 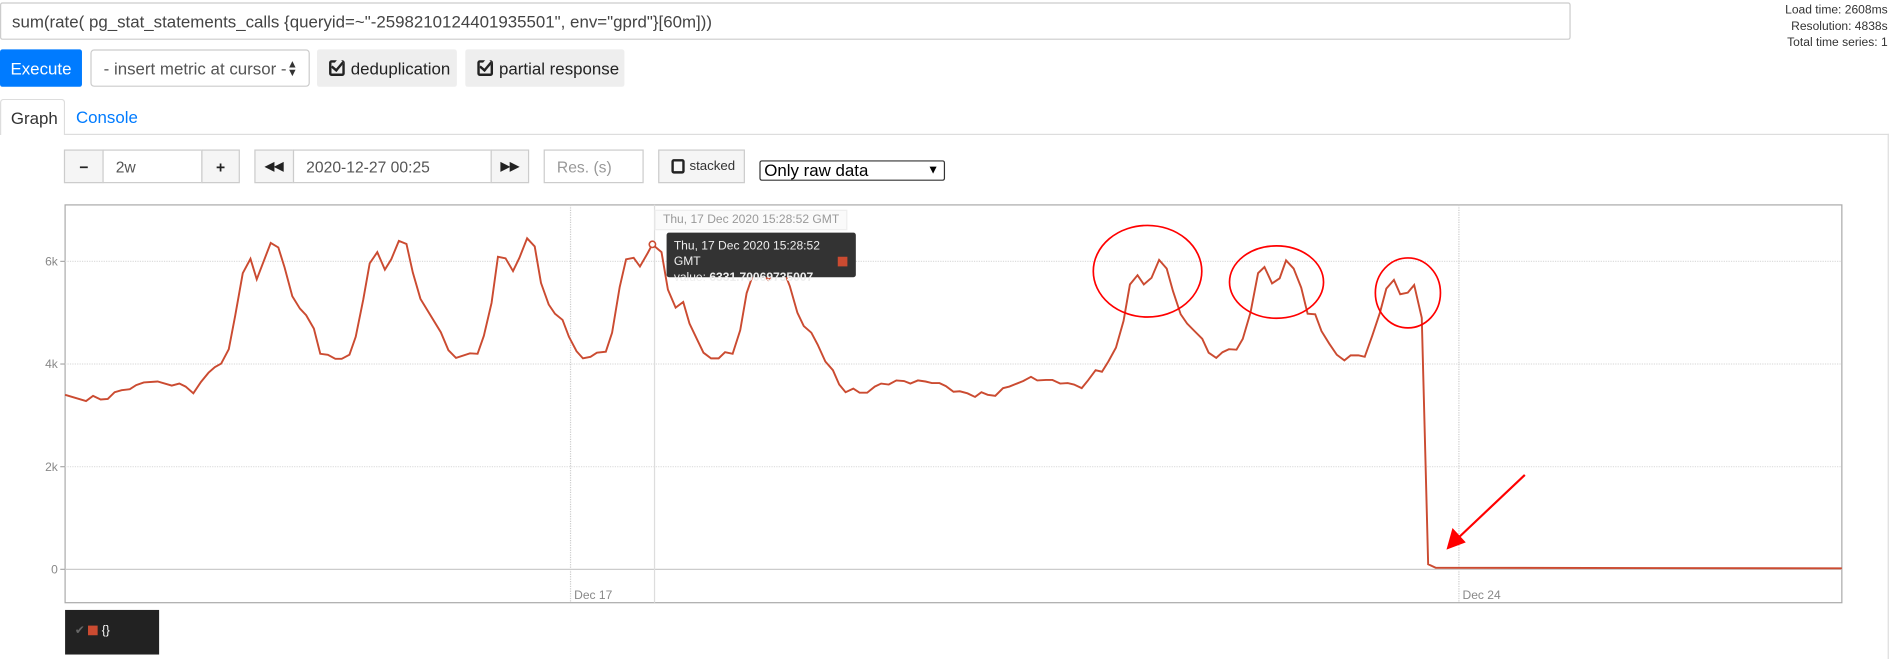 I want to click on resolution-input: Res. (s), so click(x=593, y=166).